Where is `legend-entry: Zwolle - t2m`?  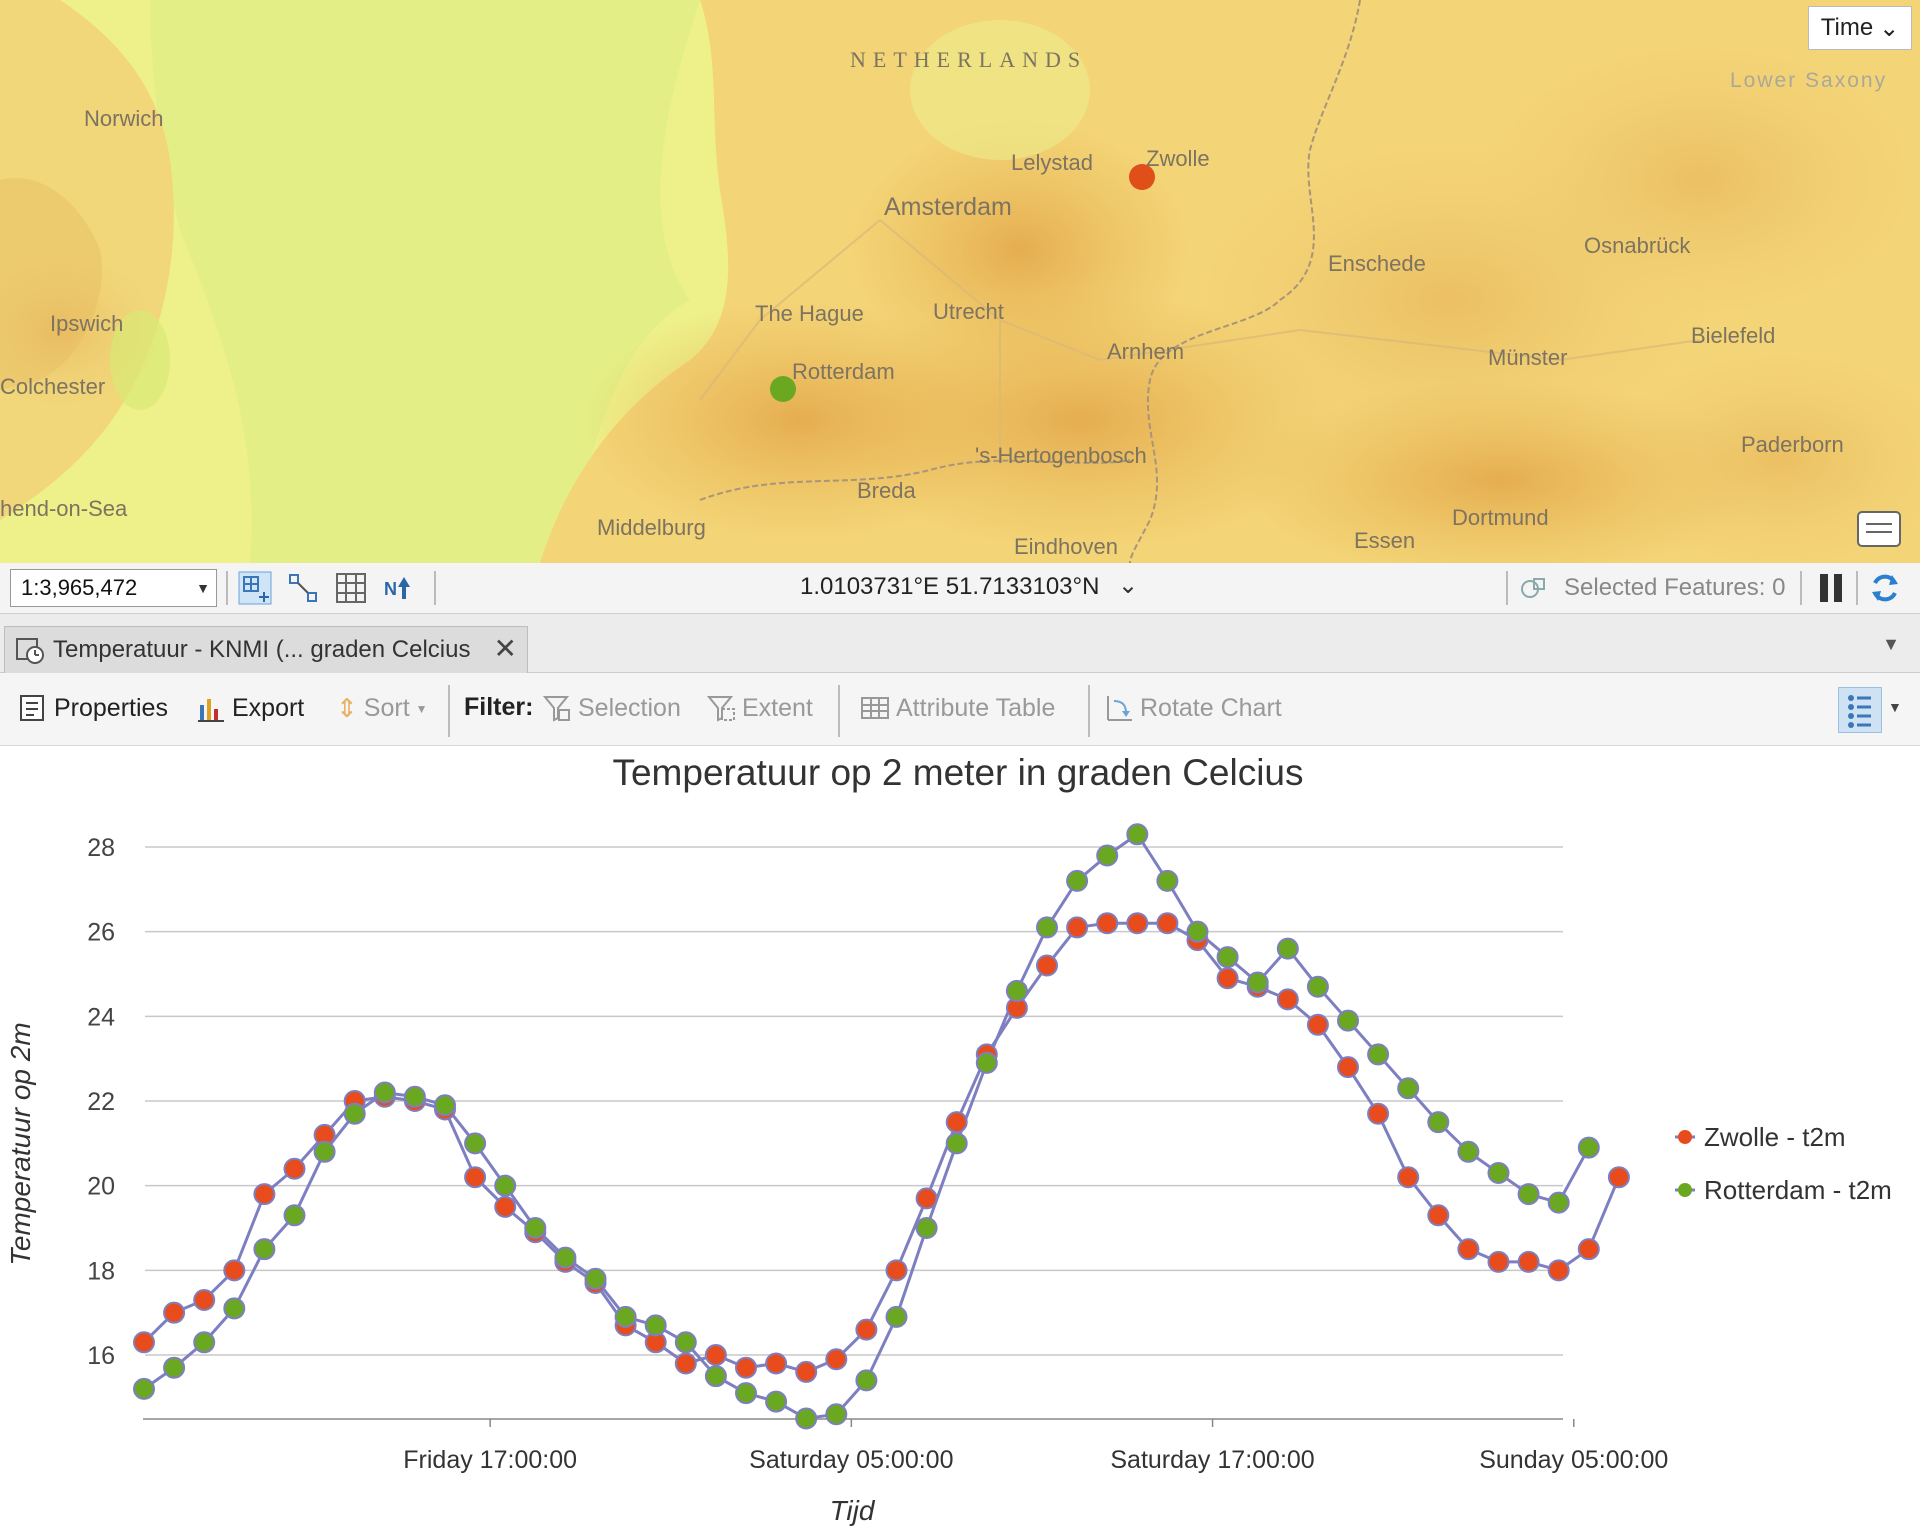
legend-entry: Zwolle - t2m is located at coordinates (1775, 1137).